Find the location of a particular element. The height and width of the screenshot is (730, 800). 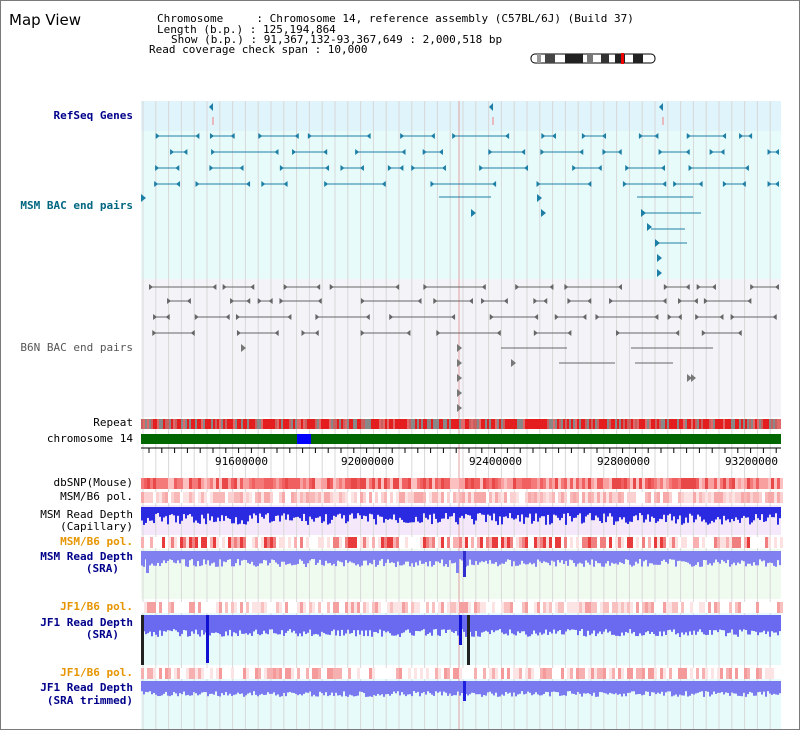

track-label-repeat: Repeat is located at coordinates (113, 422).